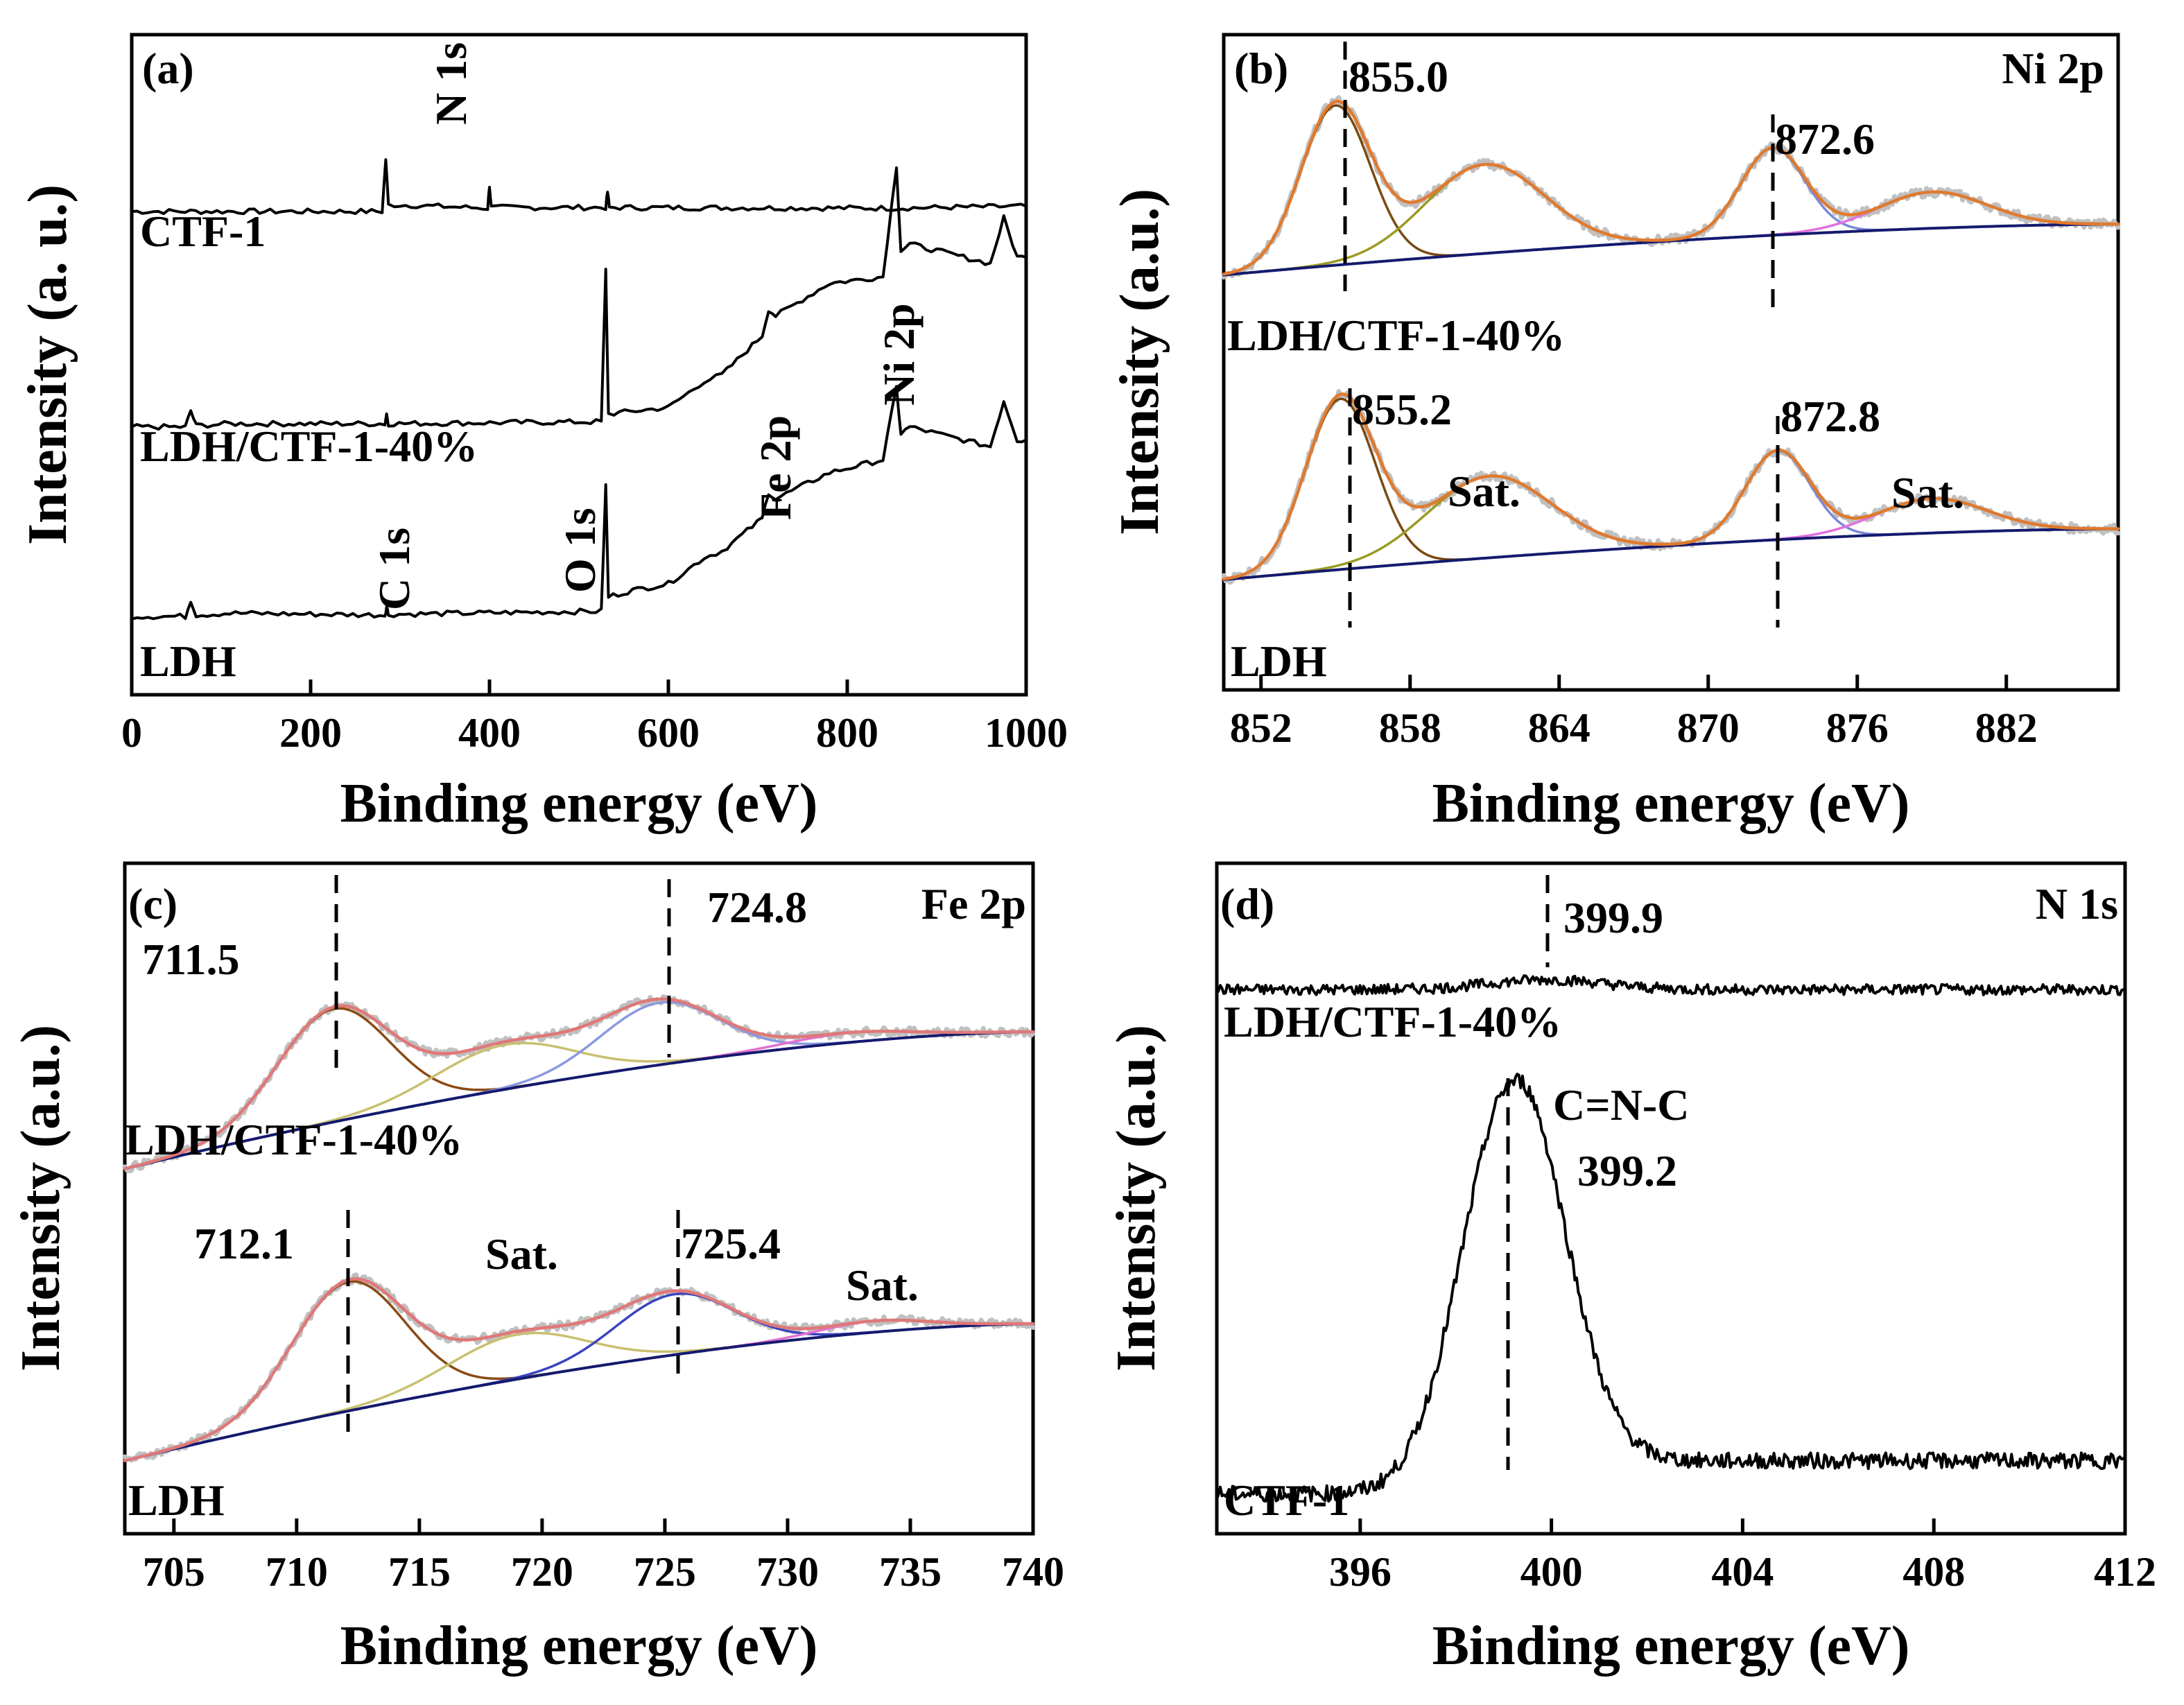 The width and height of the screenshot is (2184, 1705). Describe the element at coordinates (1279, 661) in the screenshot. I see `b-ann-ldh: LDH` at that location.